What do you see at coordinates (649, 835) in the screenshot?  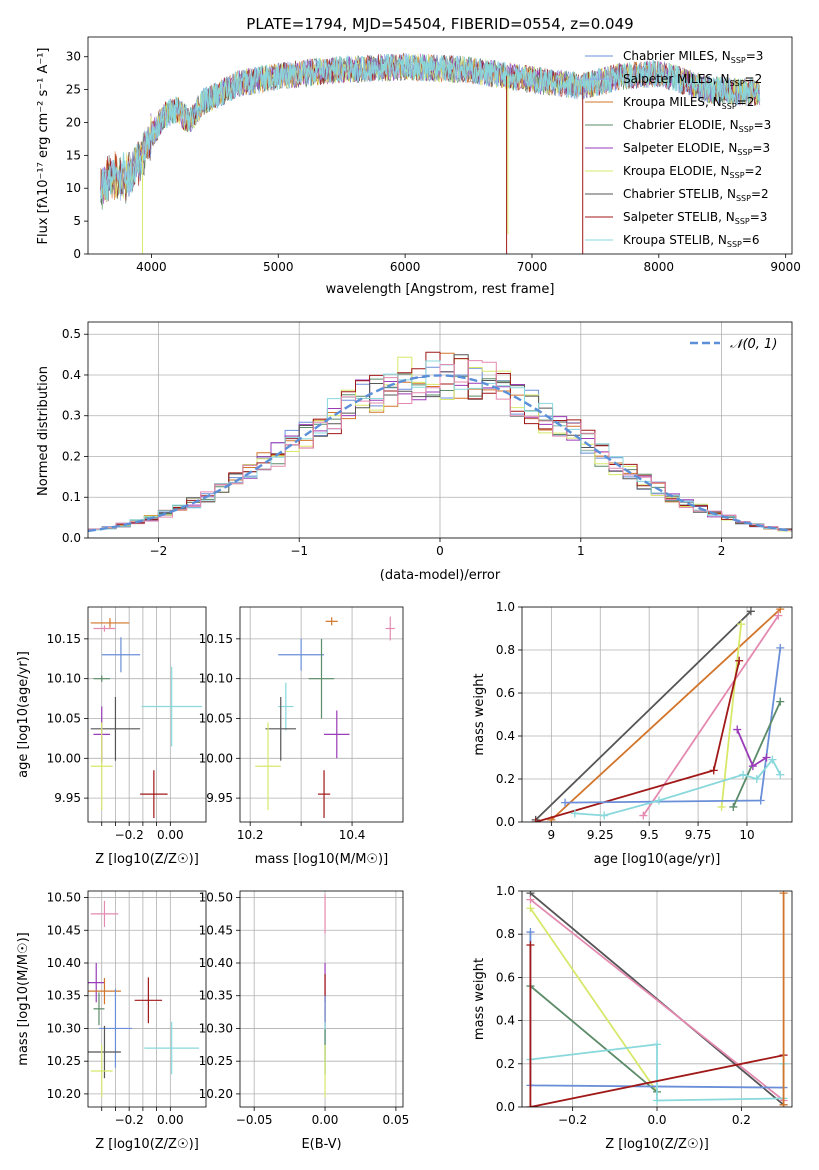 I see `x-tick-label: 9.5` at bounding box center [649, 835].